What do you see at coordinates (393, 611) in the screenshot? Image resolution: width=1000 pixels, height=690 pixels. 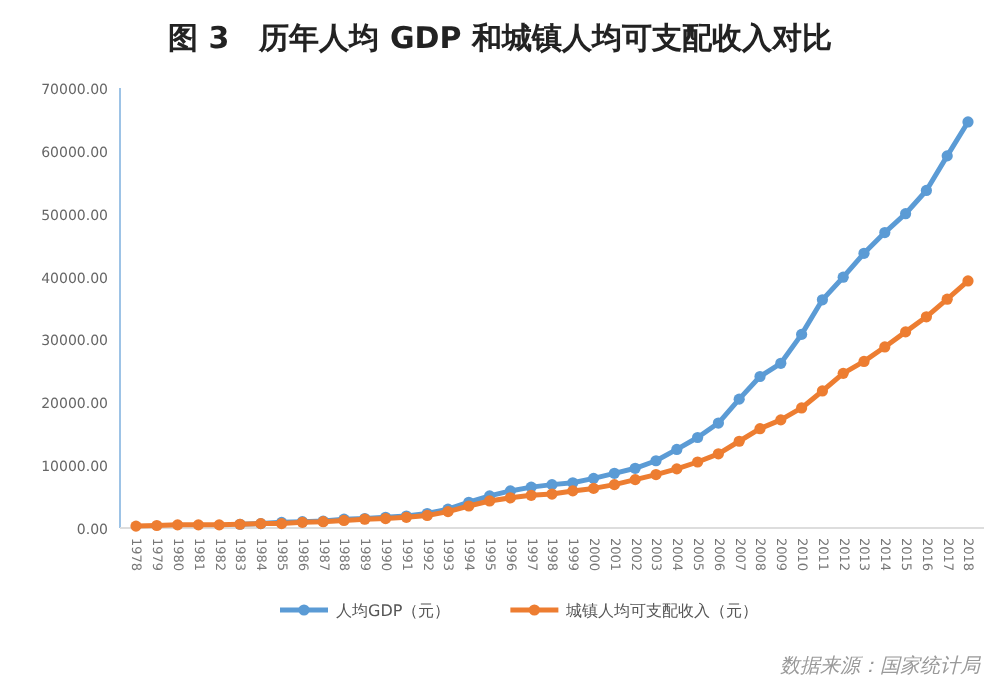 I see `legend-label: 人均GDP（元）` at bounding box center [393, 611].